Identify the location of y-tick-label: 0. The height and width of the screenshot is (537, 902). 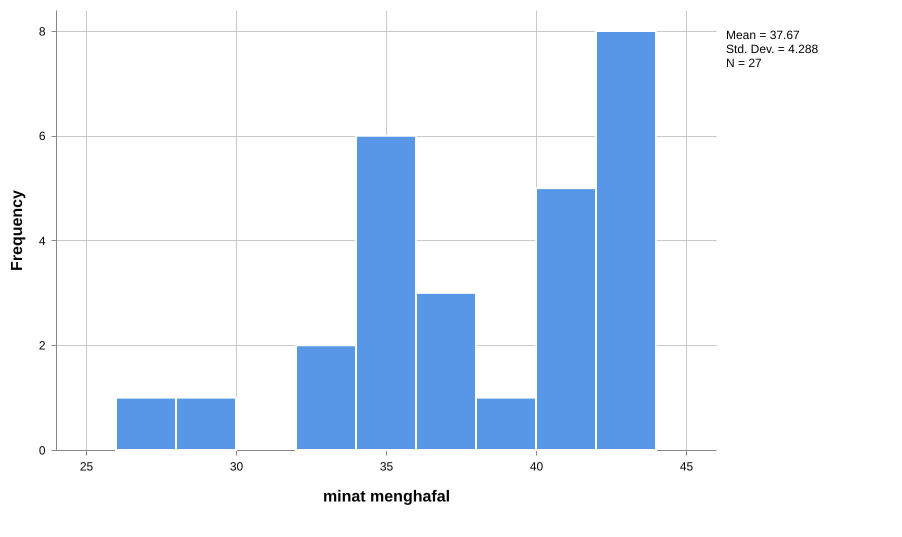
(42, 451).